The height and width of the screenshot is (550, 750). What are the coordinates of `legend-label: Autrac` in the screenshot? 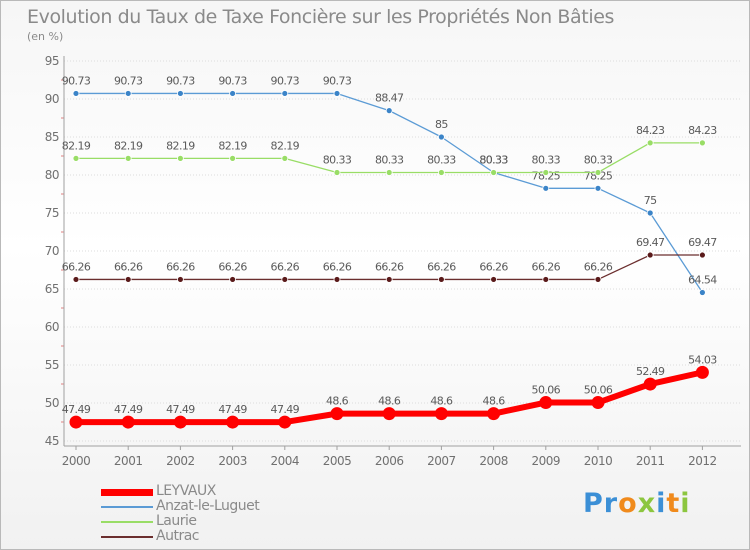 It's located at (177, 536).